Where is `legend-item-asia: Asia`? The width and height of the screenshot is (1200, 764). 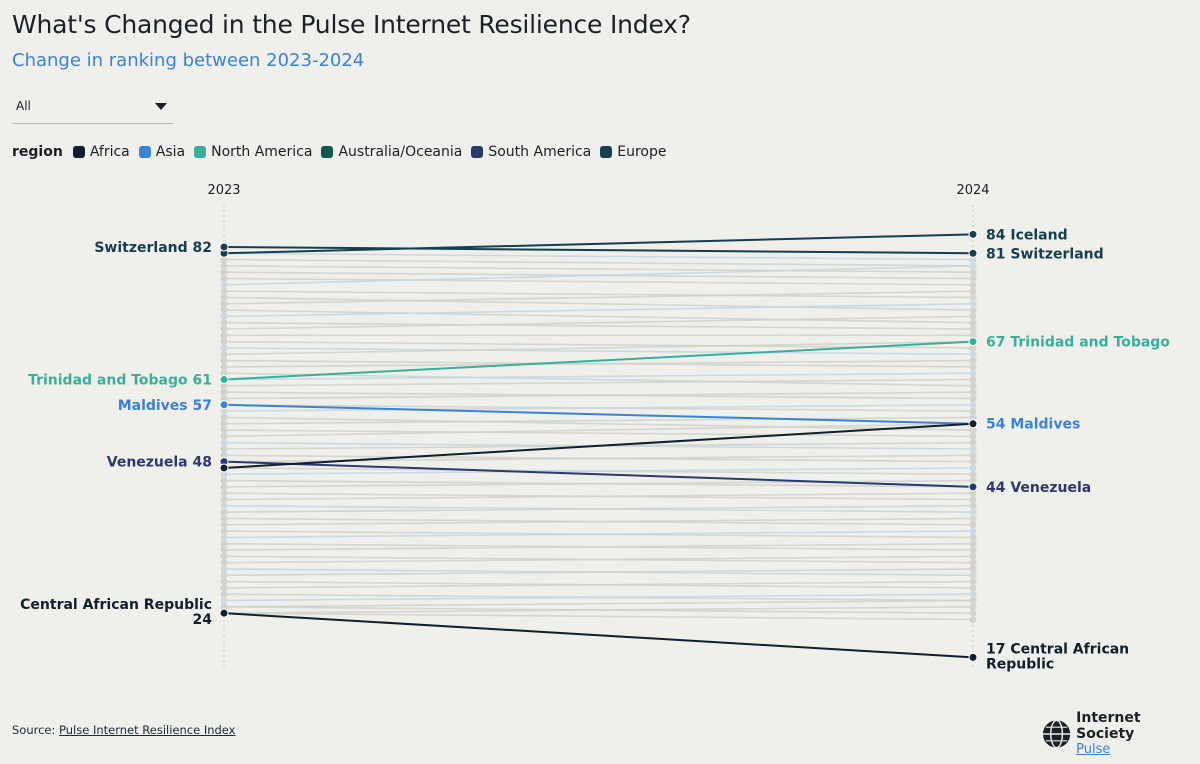 legend-item-asia: Asia is located at coordinates (162, 152).